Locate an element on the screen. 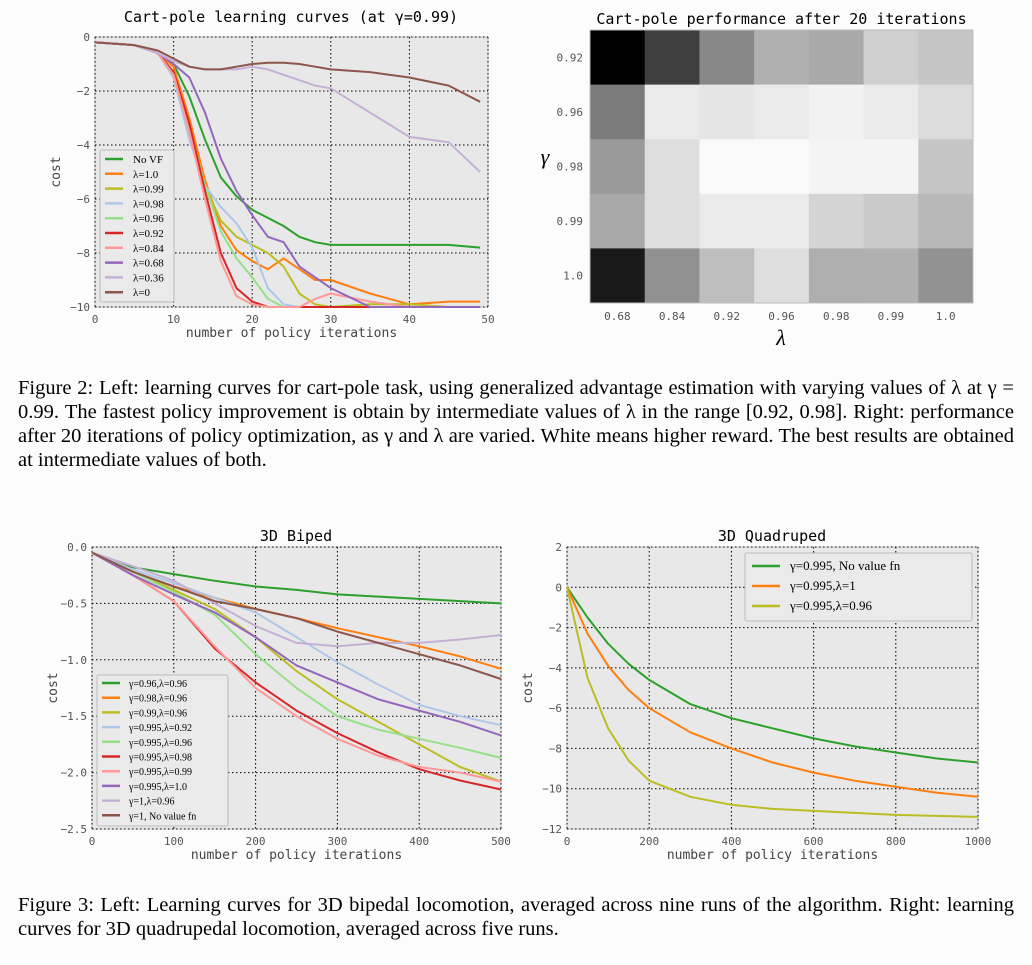  legend-label: λ=0.99 is located at coordinates (148, 190).